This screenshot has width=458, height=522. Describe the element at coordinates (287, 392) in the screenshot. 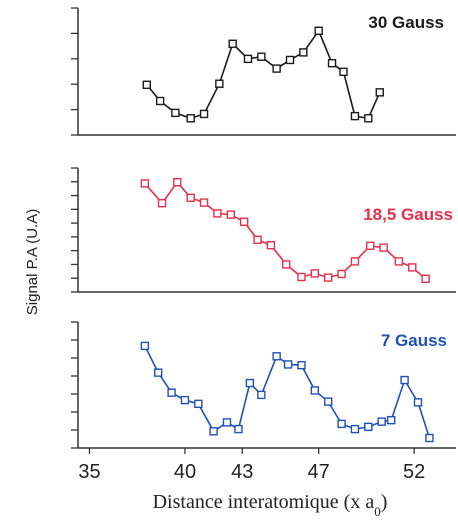

I see `panel-3-series-line` at that location.